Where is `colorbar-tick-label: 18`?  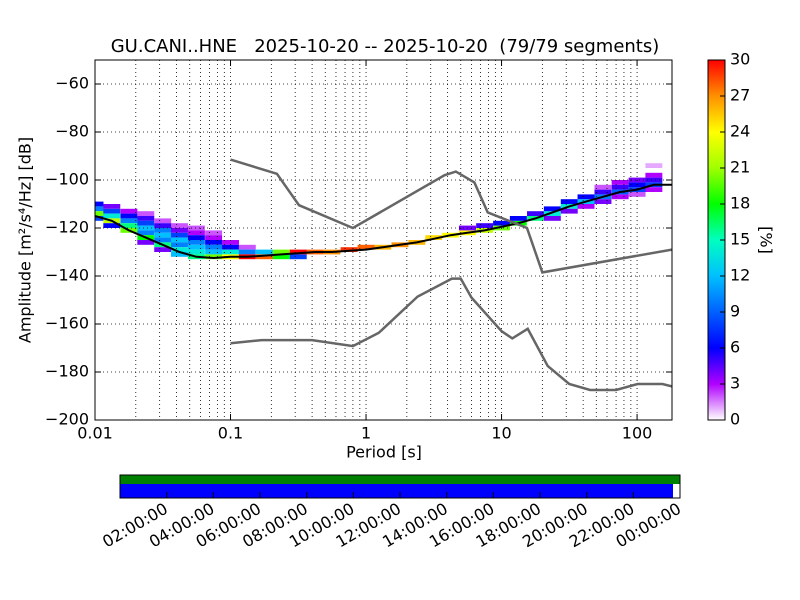
colorbar-tick-label: 18 is located at coordinates (740, 203).